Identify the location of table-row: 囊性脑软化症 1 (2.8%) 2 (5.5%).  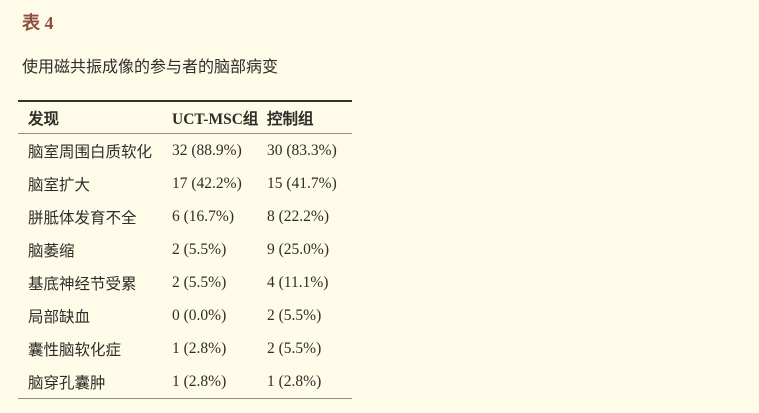
(185, 348).